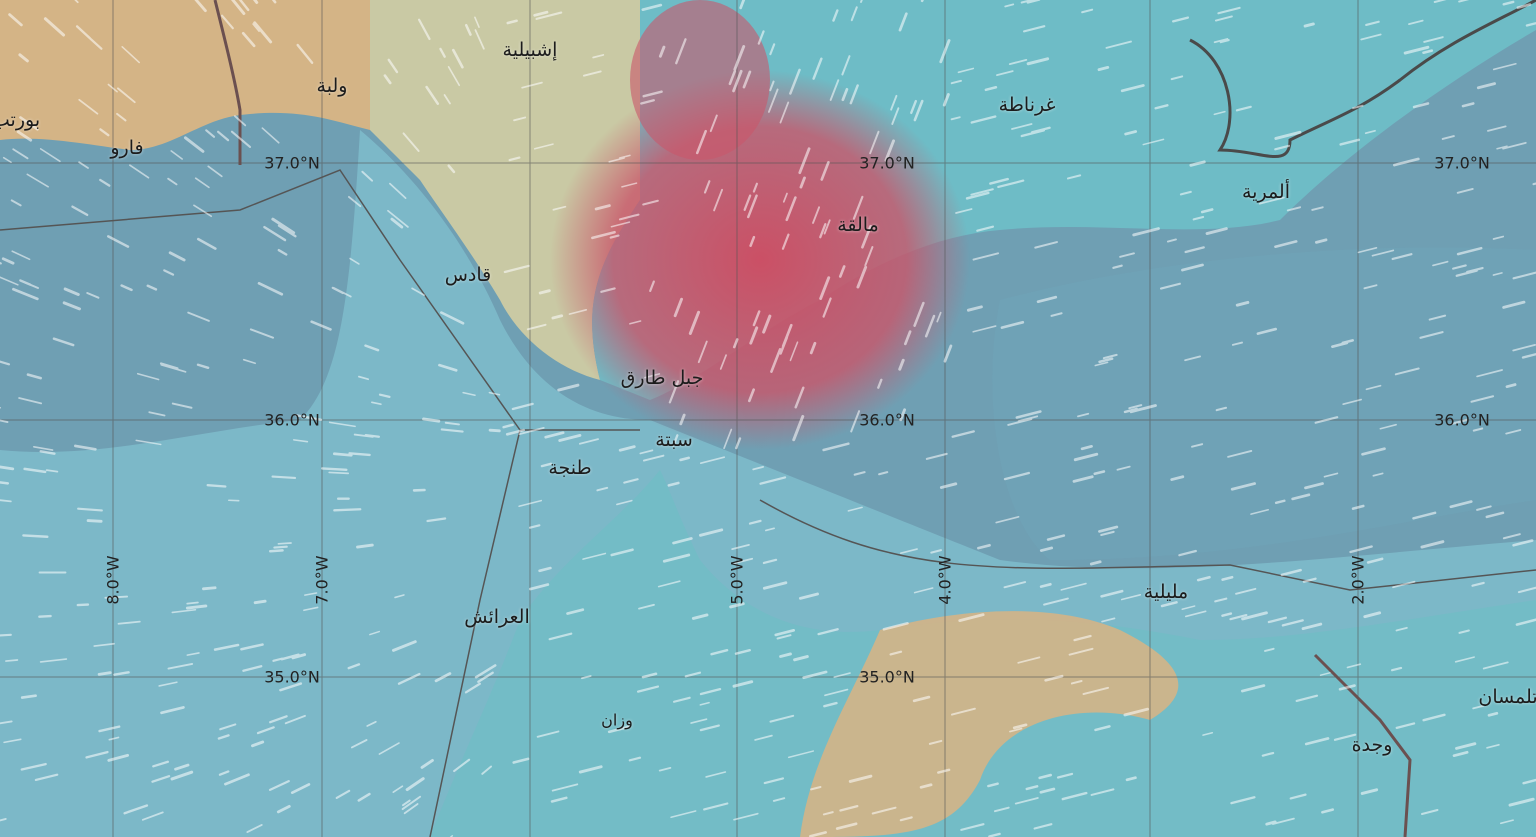 The image size is (1536, 837). I want to click on city-label: مالقة, so click(858, 225).